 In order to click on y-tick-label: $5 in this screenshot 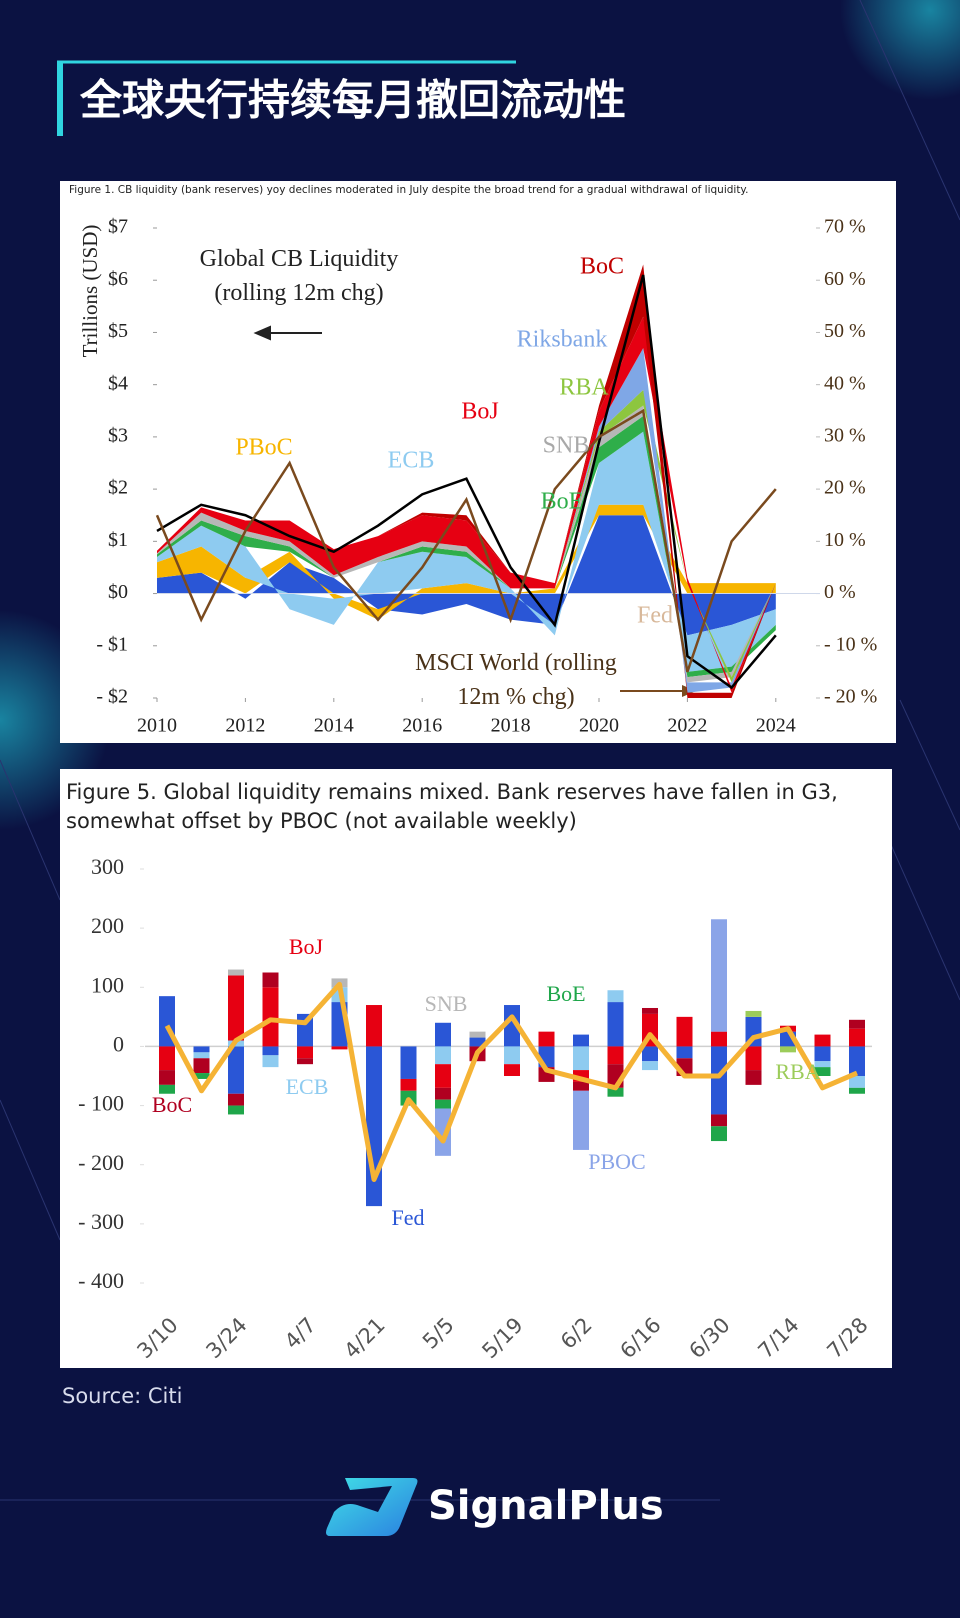, I will do `click(118, 331)`.